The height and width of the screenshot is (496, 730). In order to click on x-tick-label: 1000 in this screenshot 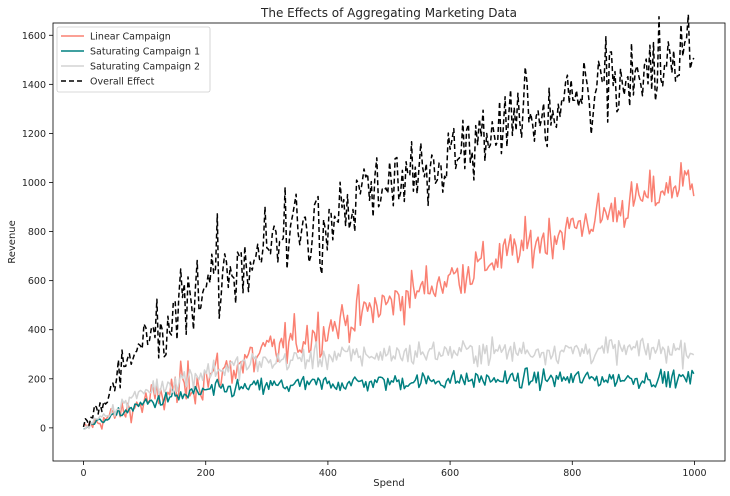, I will do `click(694, 473)`.